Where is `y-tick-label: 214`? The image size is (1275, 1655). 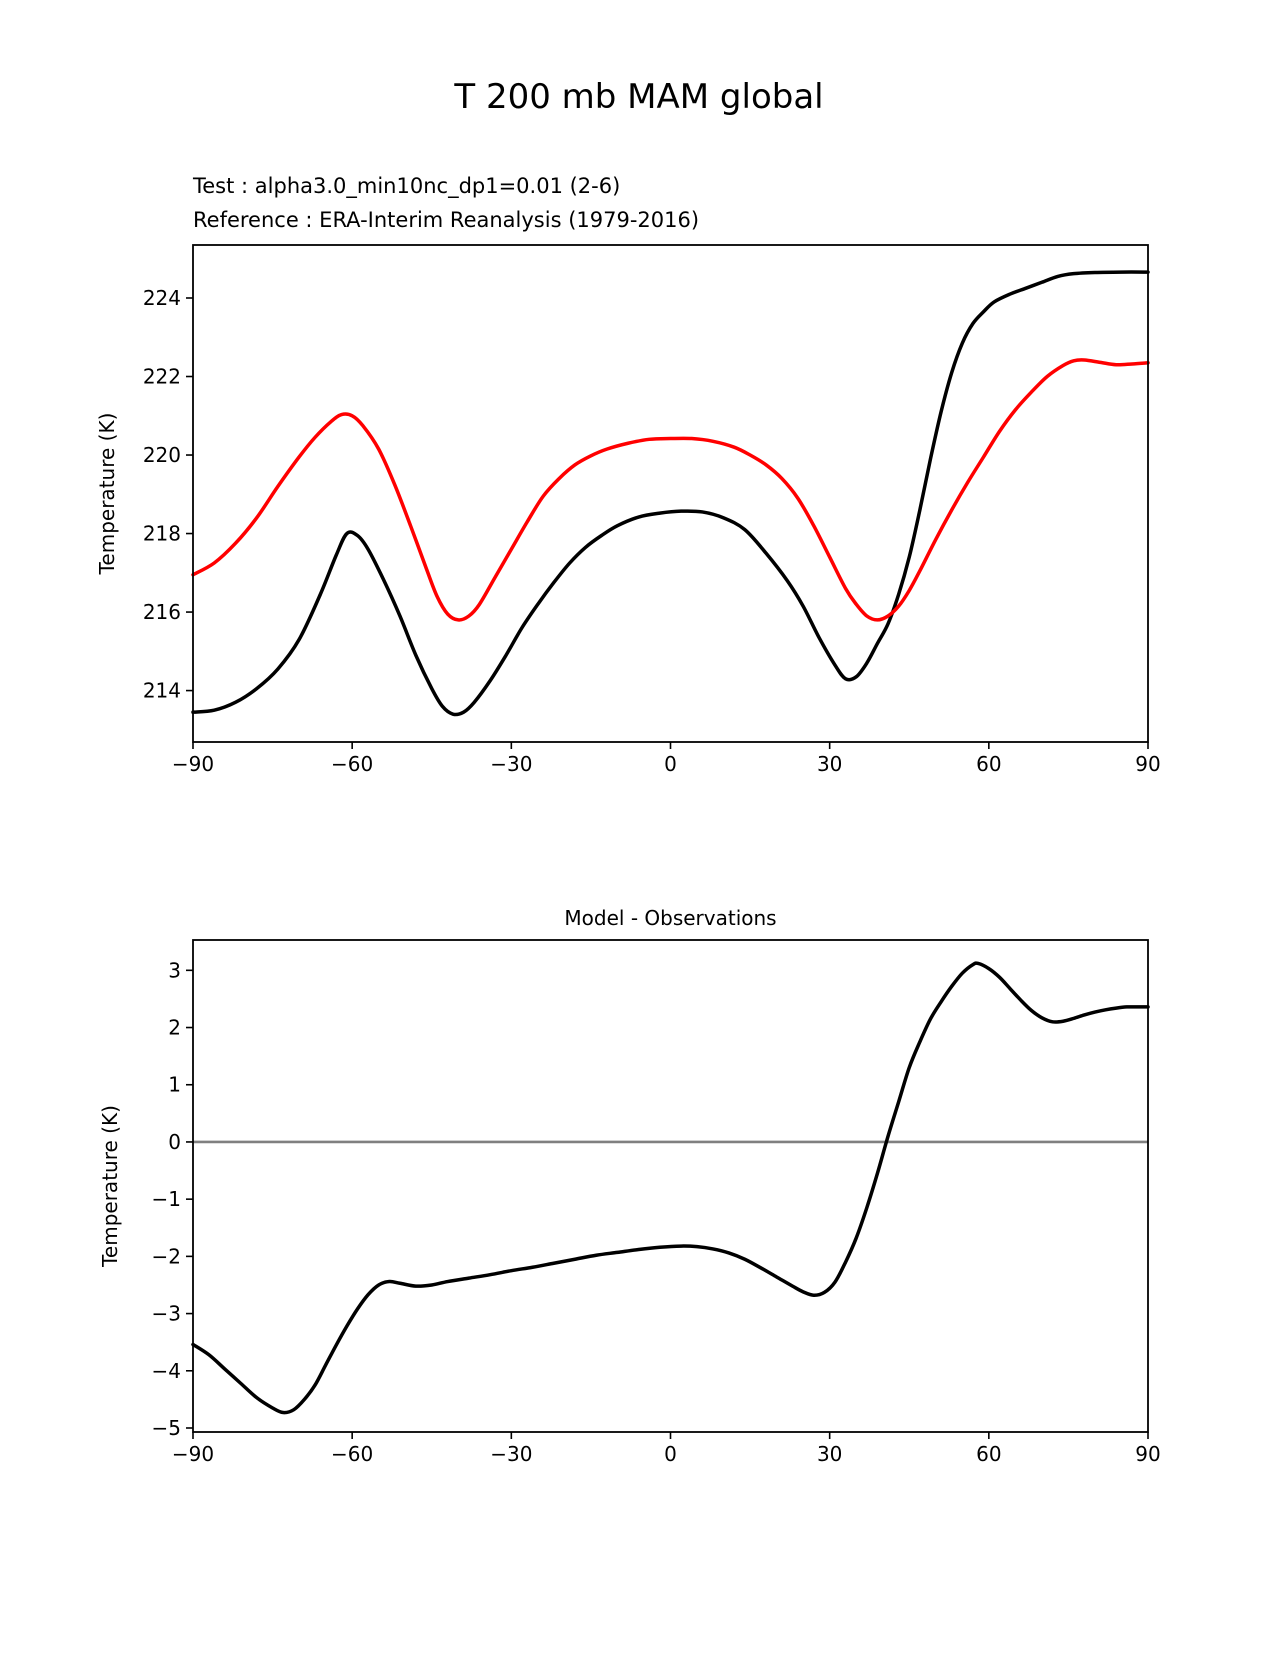 y-tick-label: 214 is located at coordinates (162, 691).